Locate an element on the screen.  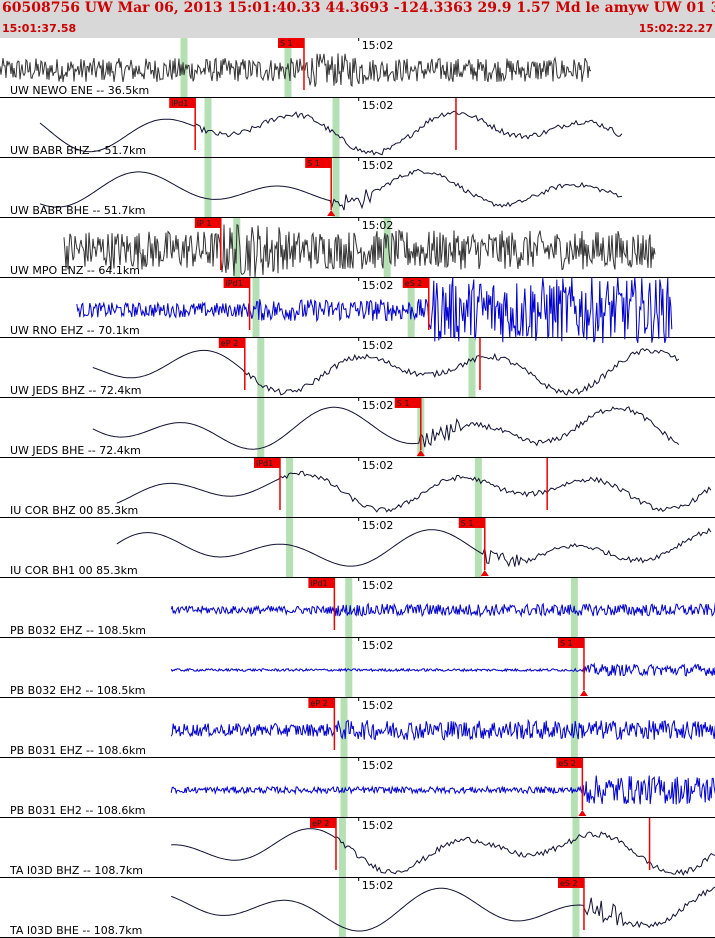
trace-panel: 15:02 iPd1 PB B032 EHZ -- 108.5km is located at coordinates (357, 608).